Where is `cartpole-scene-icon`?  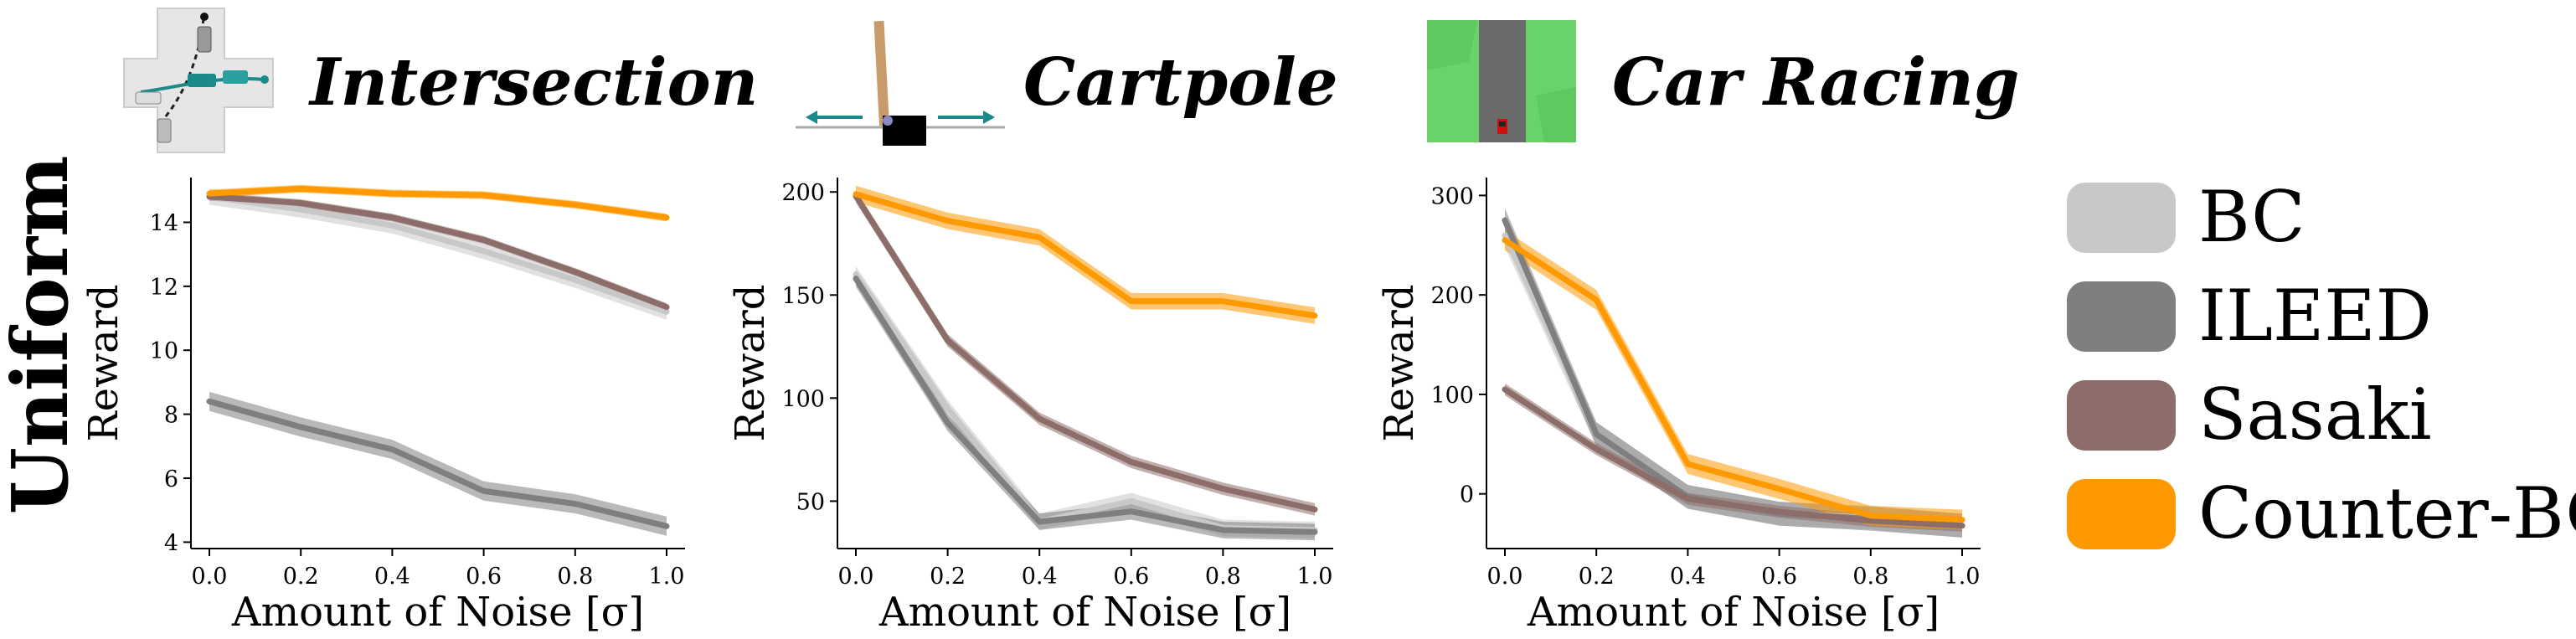 cartpole-scene-icon is located at coordinates (900, 83).